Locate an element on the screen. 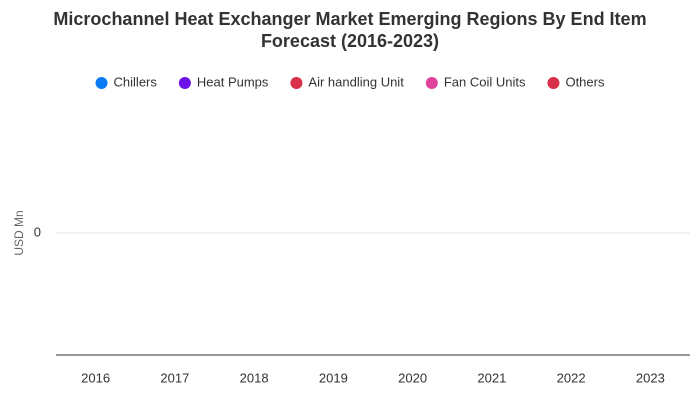 This screenshot has height=400, width=700. x-tick-label: 2020 is located at coordinates (412, 377).